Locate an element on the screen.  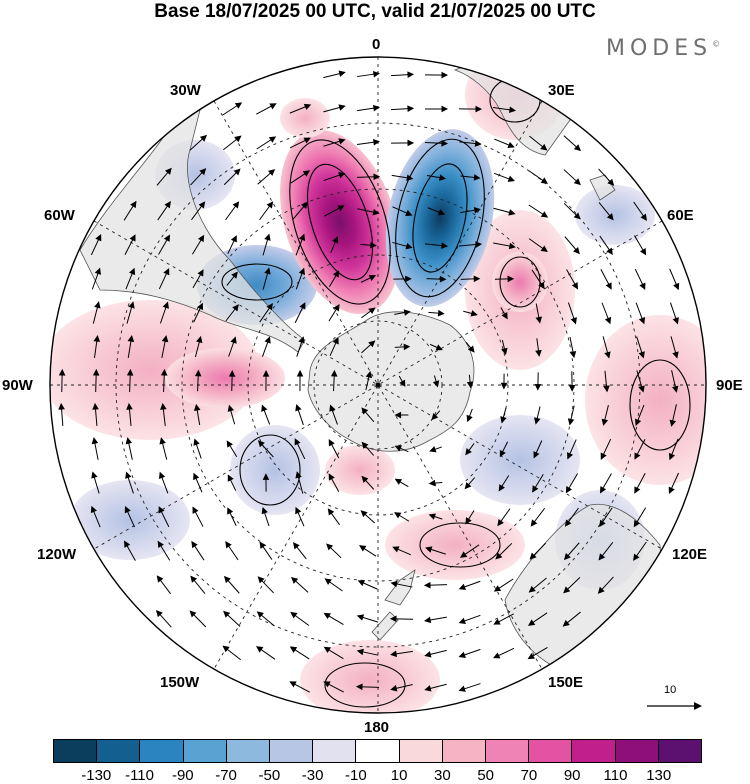
colorbar-tick-label: 10 is located at coordinates (399, 775).